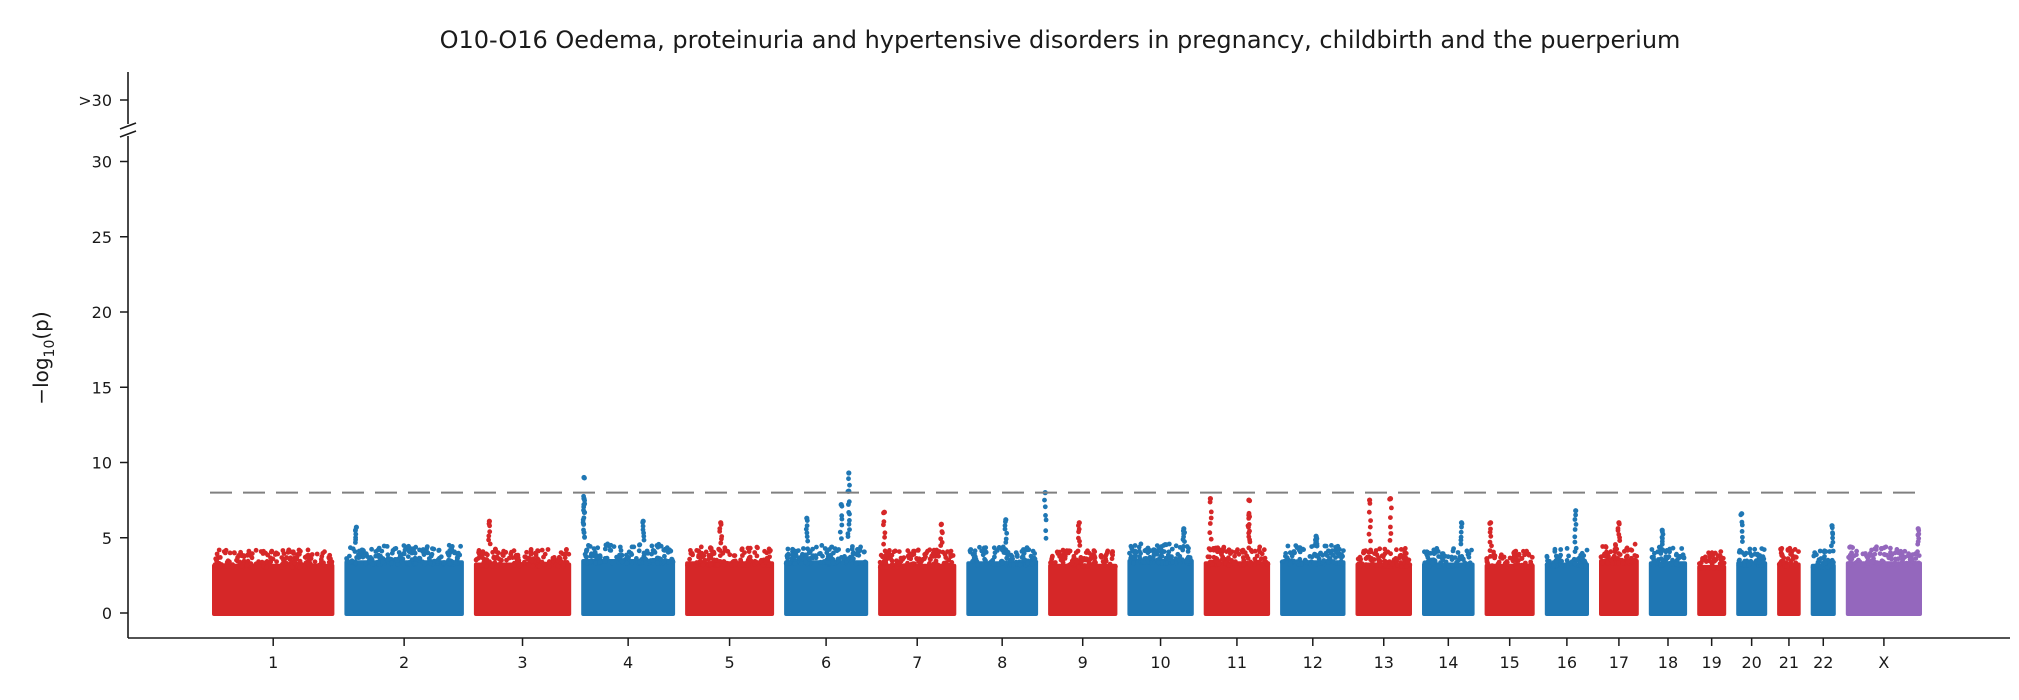  What do you see at coordinates (826, 588) in the screenshot?
I see `chromosome-6-band` at bounding box center [826, 588].